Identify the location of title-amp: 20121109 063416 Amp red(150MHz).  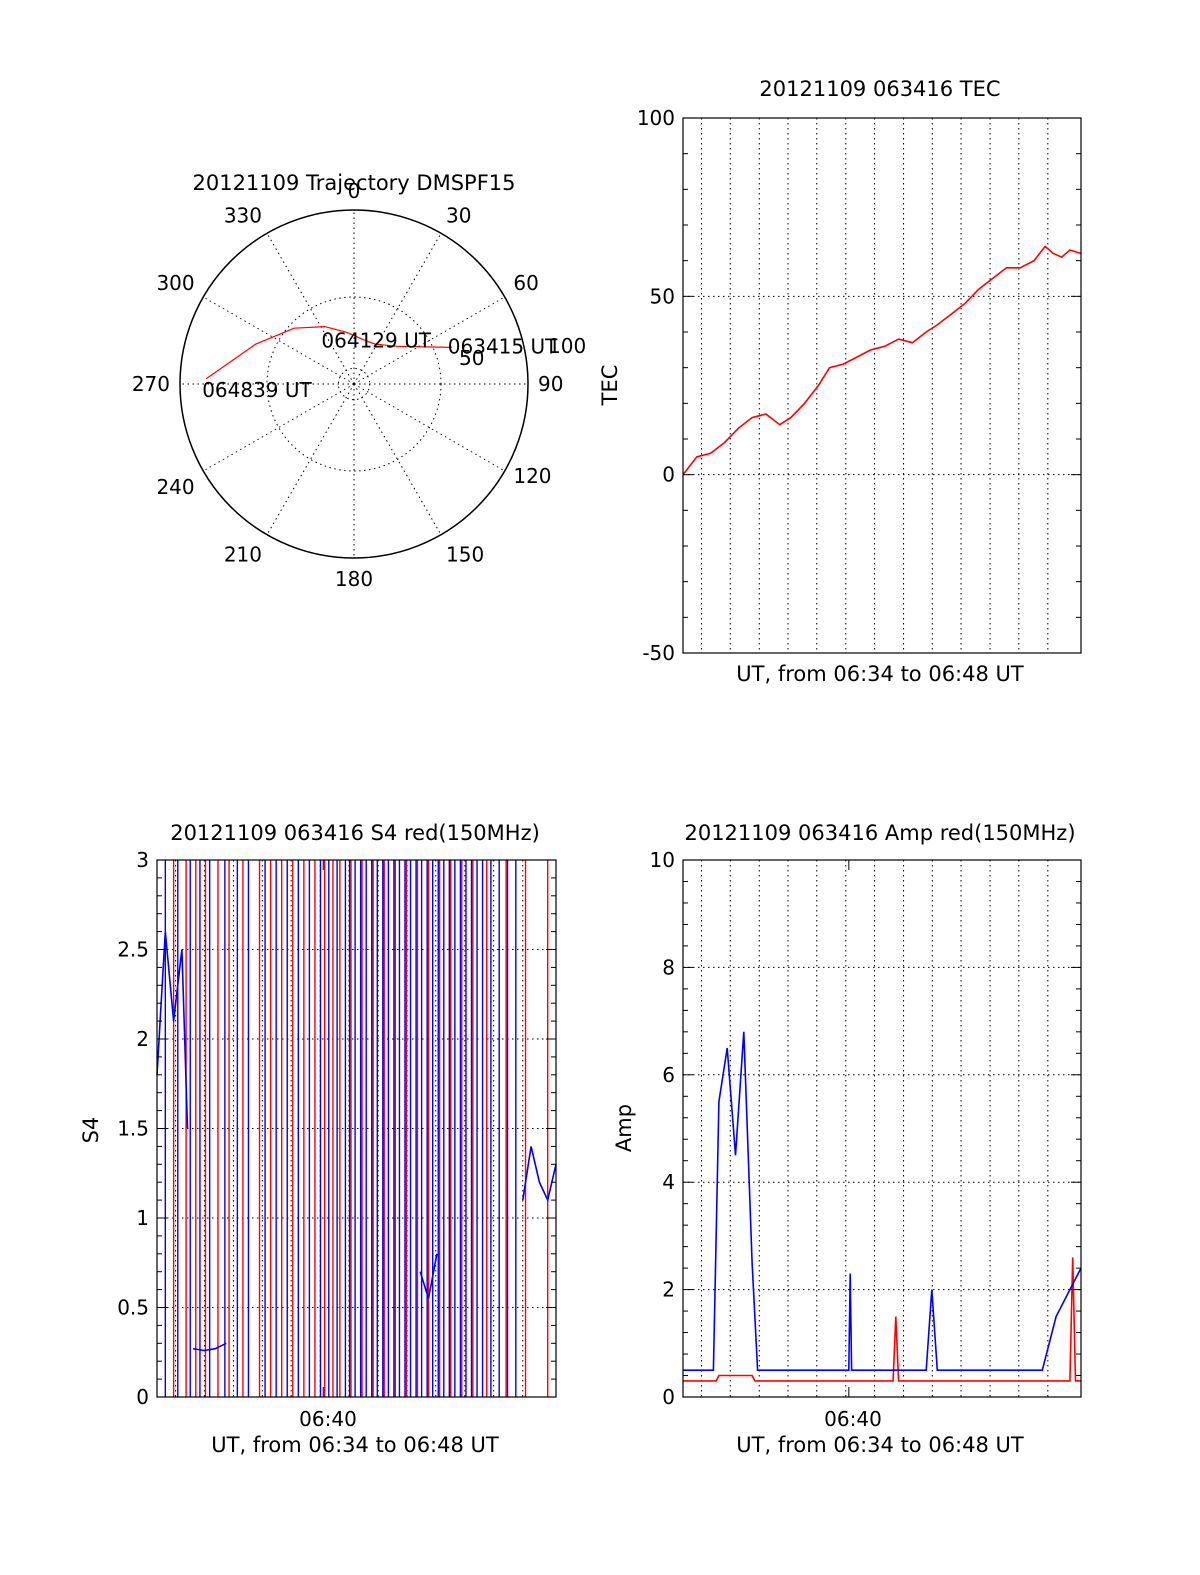
(879, 833).